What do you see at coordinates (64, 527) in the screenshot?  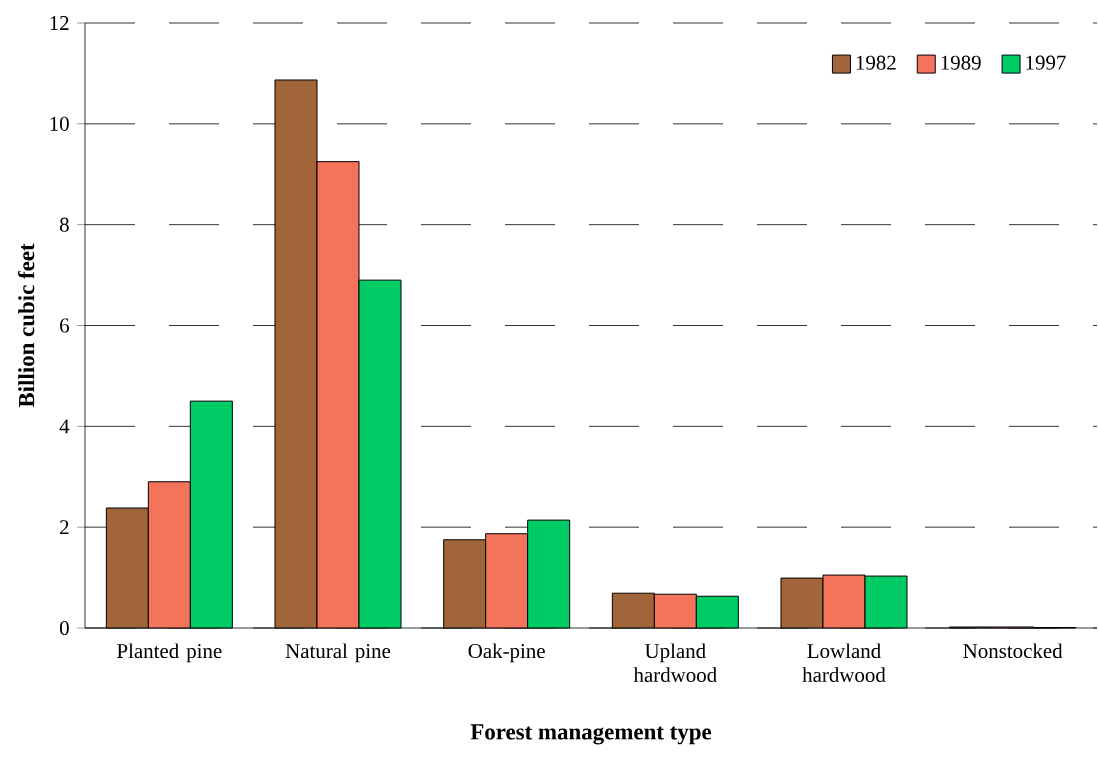 I see `y-tick-label: 2` at bounding box center [64, 527].